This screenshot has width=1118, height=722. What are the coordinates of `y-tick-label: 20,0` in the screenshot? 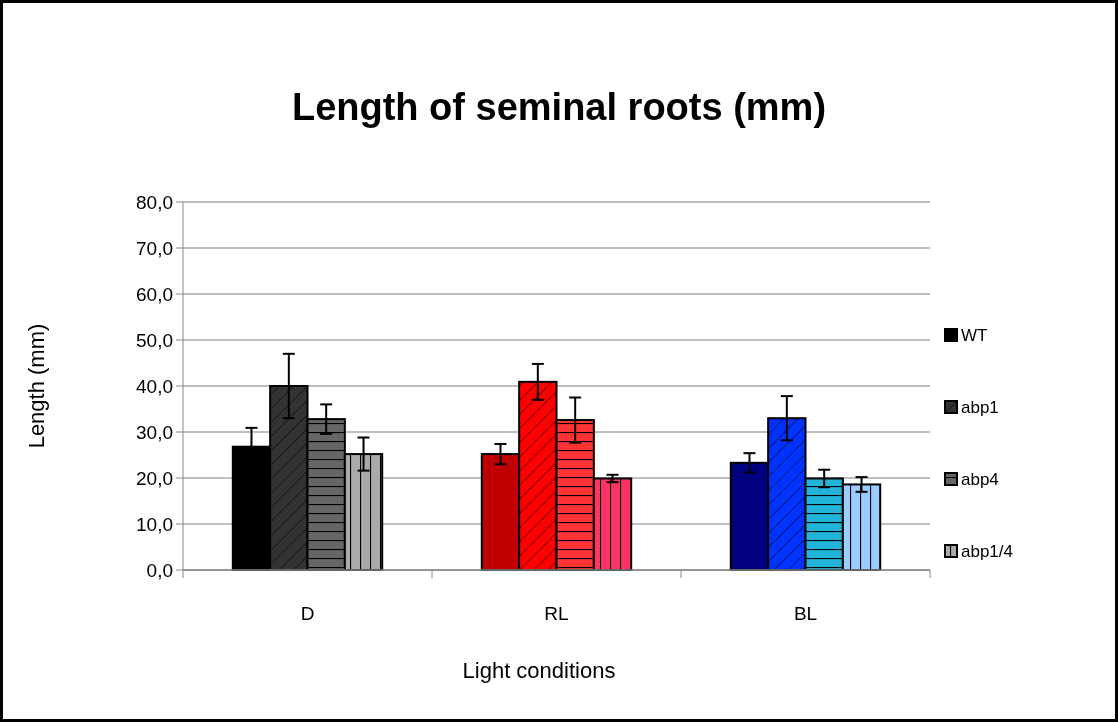 It's located at (154, 478).